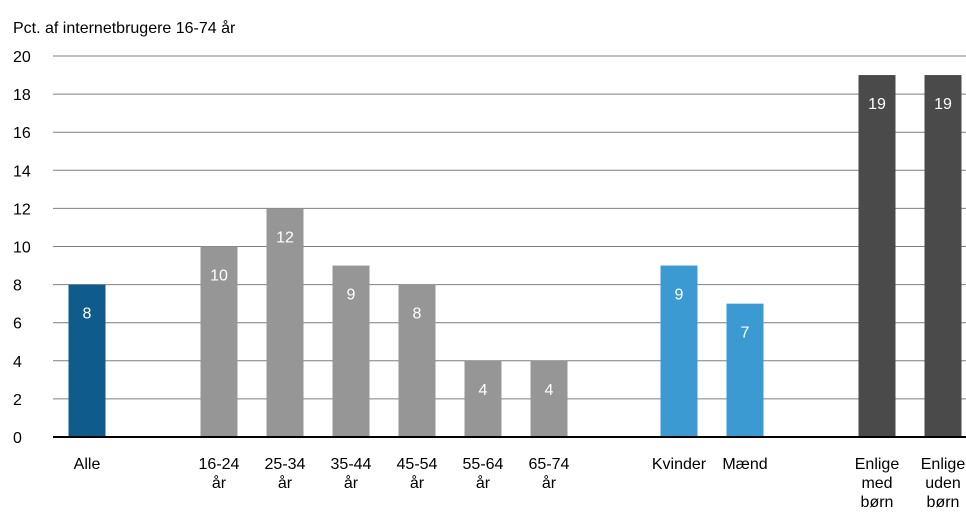 The height and width of the screenshot is (525, 966). I want to click on x-tick-label: med, so click(876, 483).